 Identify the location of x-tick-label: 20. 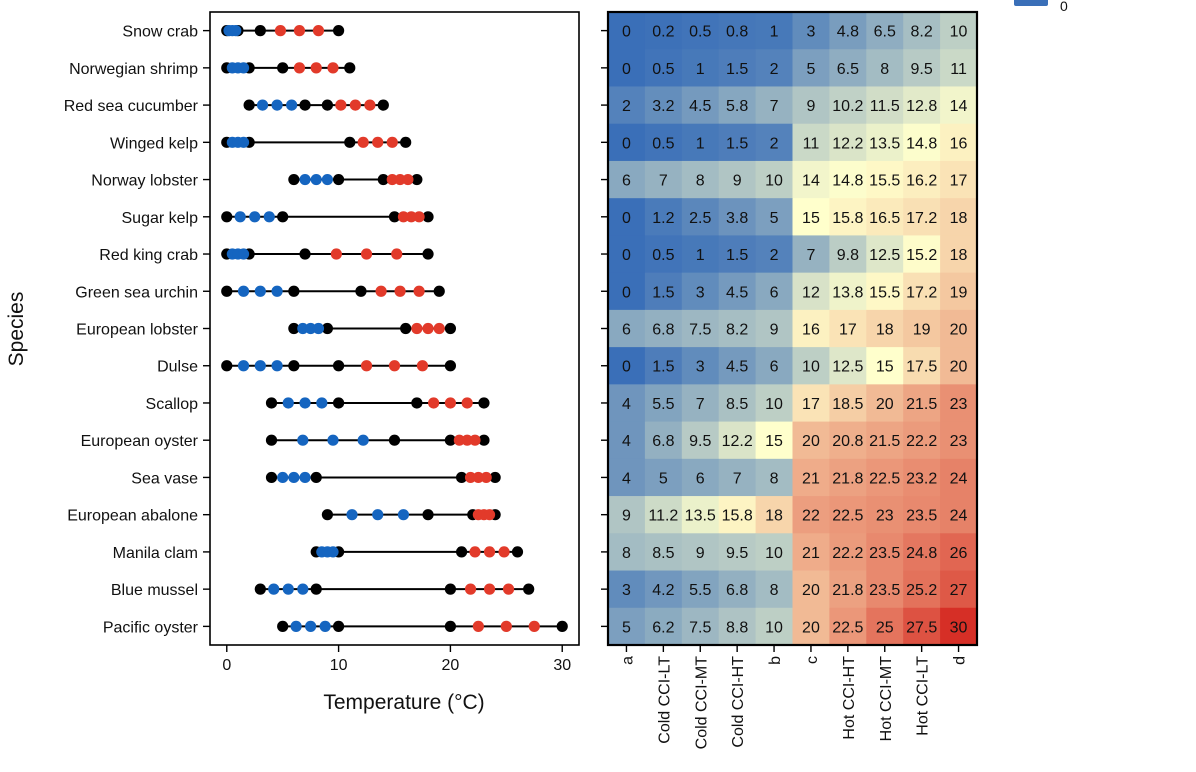
(451, 665).